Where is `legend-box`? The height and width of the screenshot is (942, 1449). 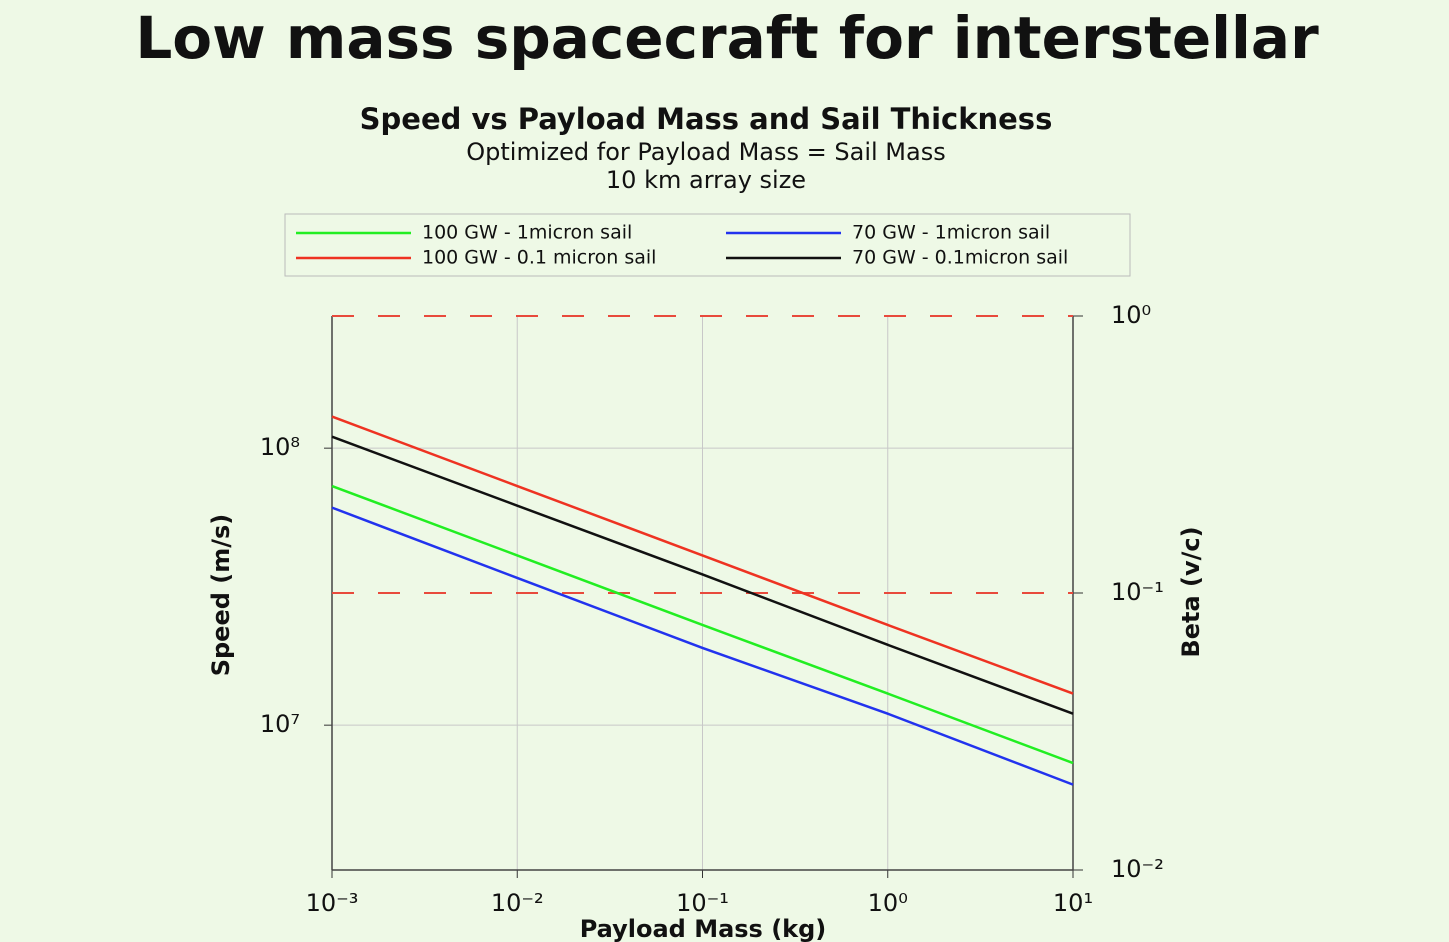
legend-box is located at coordinates (707, 245).